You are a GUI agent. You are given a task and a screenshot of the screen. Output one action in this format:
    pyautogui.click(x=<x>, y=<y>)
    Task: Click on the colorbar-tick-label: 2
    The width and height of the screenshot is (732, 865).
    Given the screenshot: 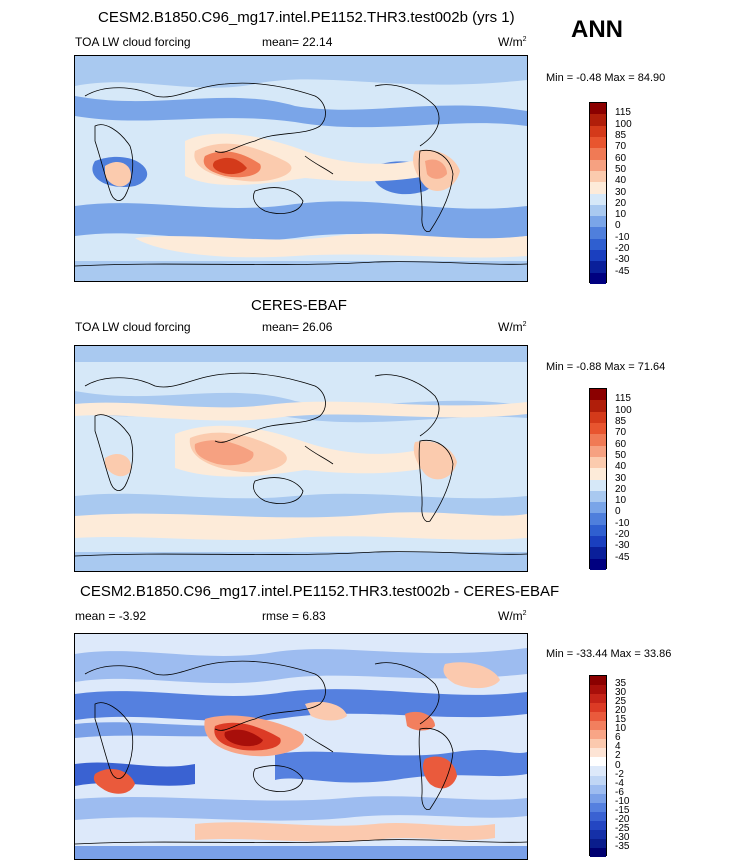 What is the action you would take?
    pyautogui.click(x=618, y=756)
    